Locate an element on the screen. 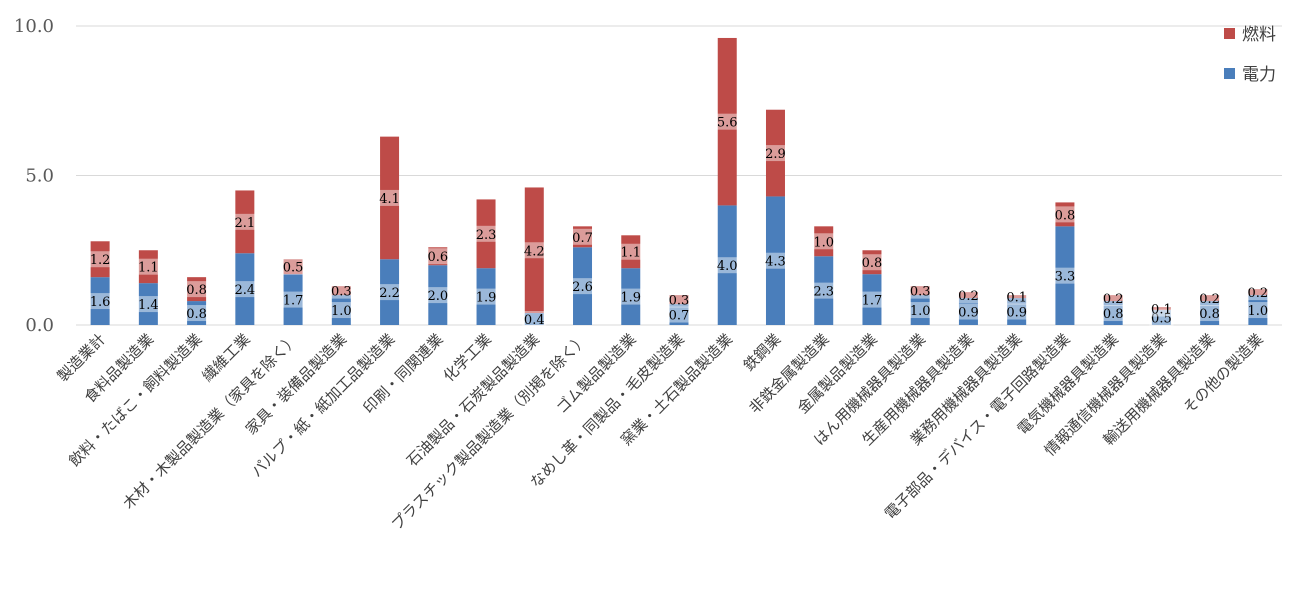 The height and width of the screenshot is (607, 1304). data-label: 1.1 is located at coordinates (630, 253).